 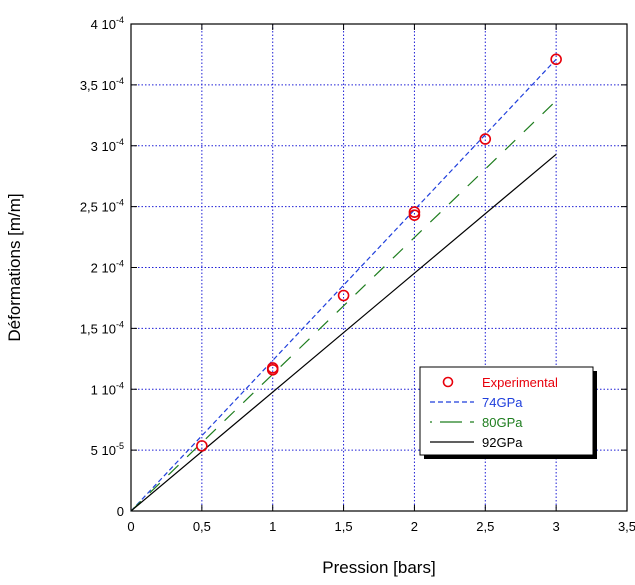 I want to click on legend: Experimental 74GPa 80GPa 92GPa, so click(x=508, y=412).